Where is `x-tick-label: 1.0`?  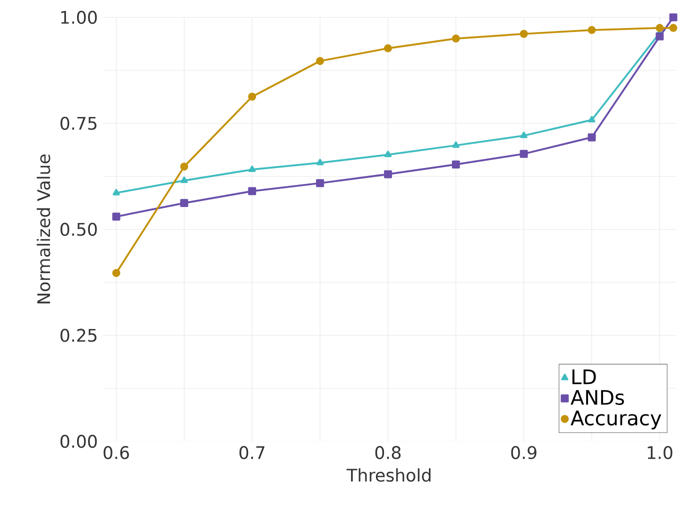
x-tick-label: 1.0 is located at coordinates (660, 453).